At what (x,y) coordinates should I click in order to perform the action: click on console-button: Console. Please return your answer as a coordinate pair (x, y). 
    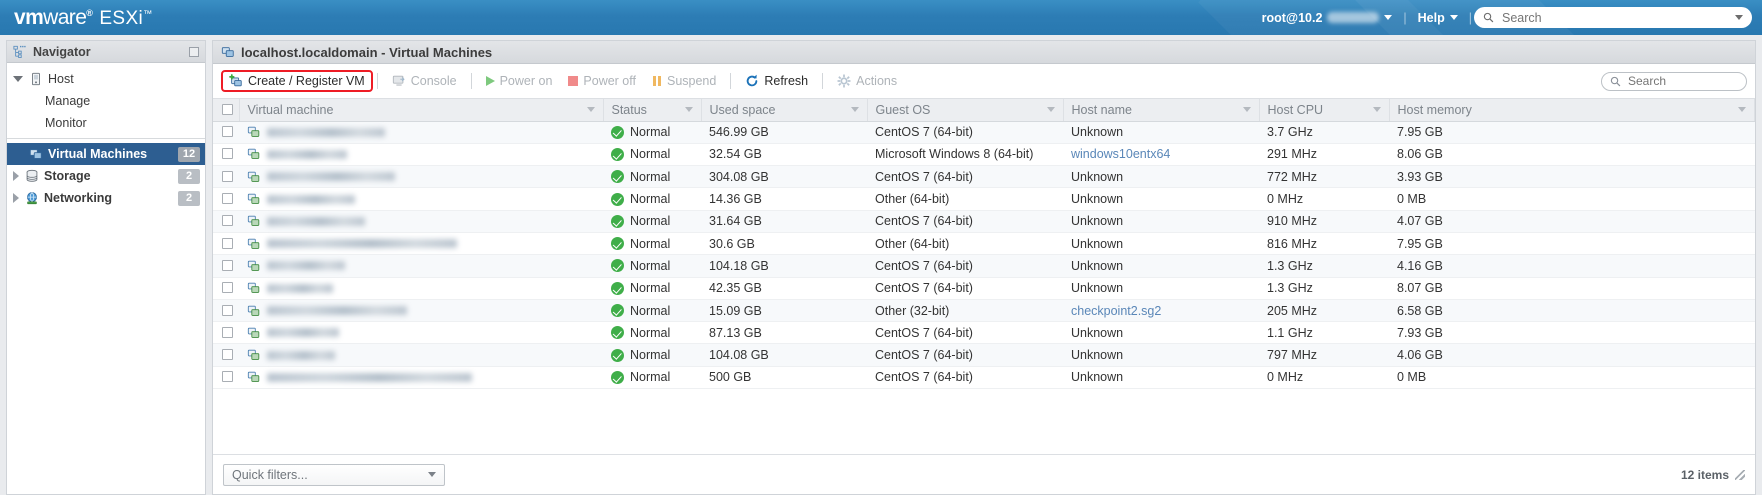
    Looking at the image, I should click on (424, 81).